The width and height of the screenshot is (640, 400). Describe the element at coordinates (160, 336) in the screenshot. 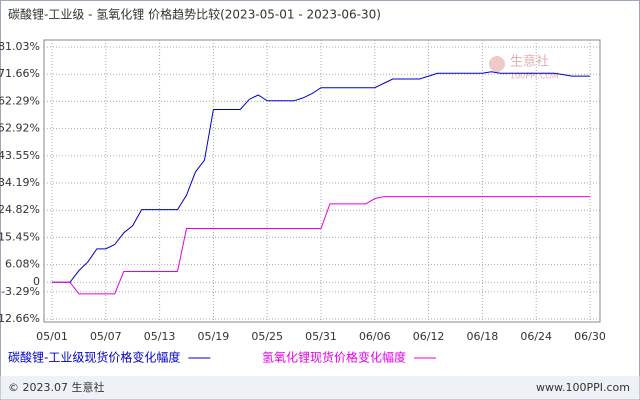

I see `x-tick-label: 05/13` at that location.